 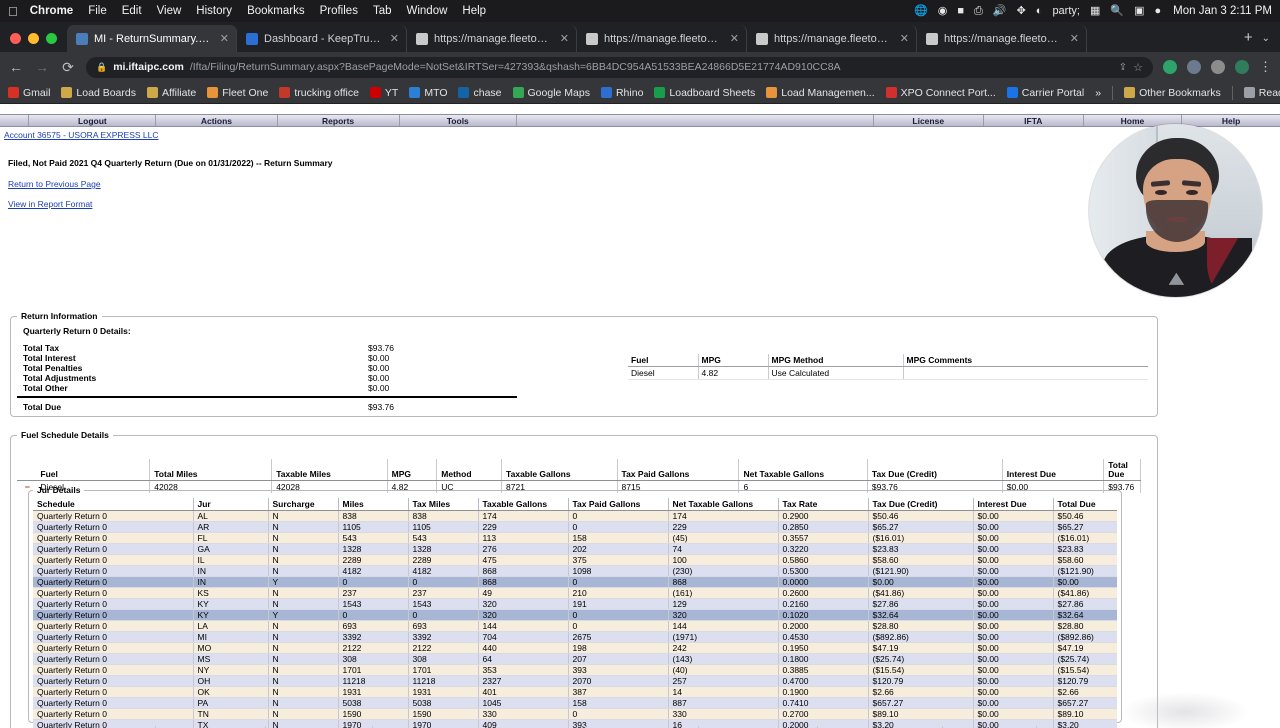 What do you see at coordinates (523, 582) in the screenshot?
I see `jur-cell: 868` at bounding box center [523, 582].